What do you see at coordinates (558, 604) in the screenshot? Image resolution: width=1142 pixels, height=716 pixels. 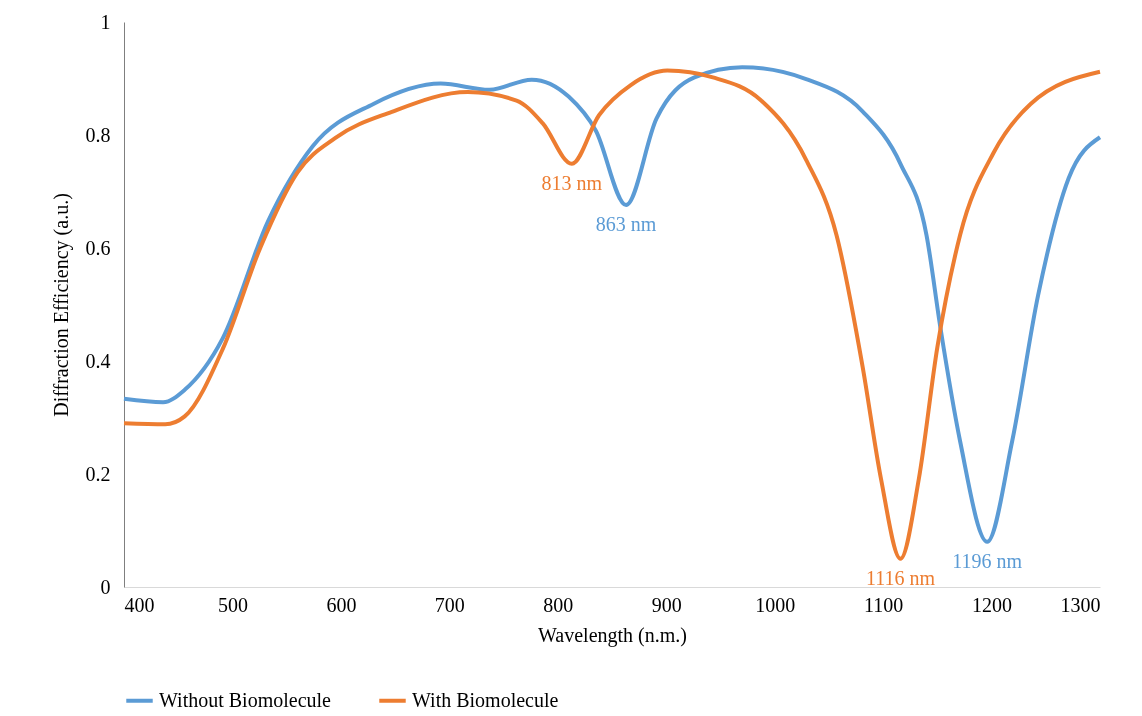 I see `x-tick-label: 800` at bounding box center [558, 604].